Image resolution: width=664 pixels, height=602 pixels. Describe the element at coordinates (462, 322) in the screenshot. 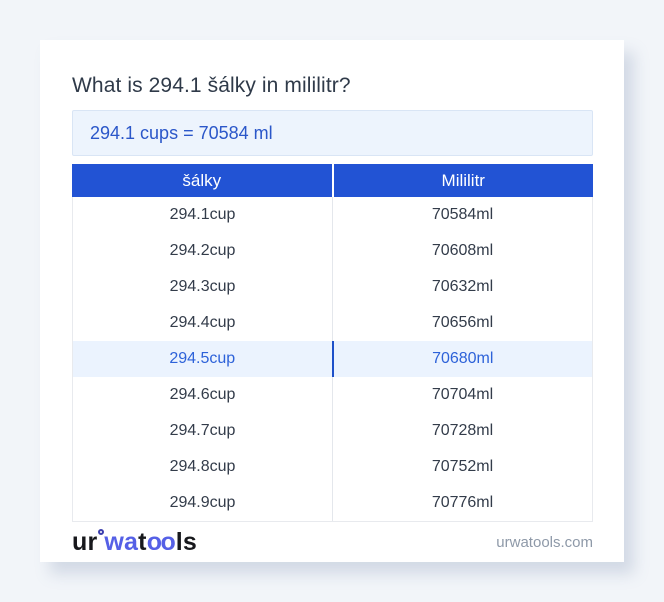

I see `table-cell-ml: 70656ml` at that location.